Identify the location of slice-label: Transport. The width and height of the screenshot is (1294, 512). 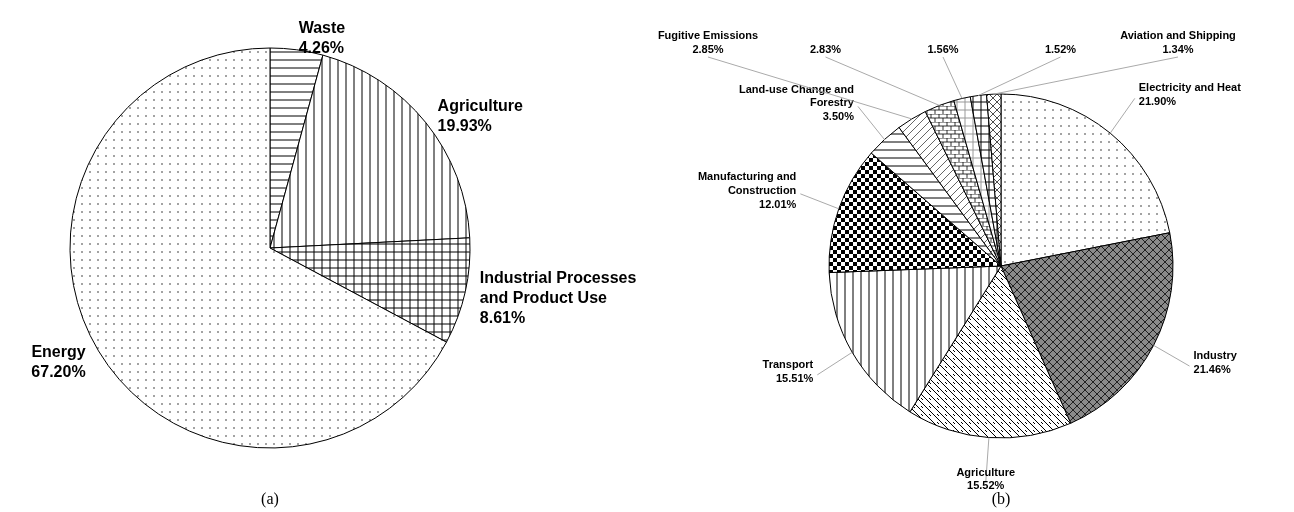
(788, 364).